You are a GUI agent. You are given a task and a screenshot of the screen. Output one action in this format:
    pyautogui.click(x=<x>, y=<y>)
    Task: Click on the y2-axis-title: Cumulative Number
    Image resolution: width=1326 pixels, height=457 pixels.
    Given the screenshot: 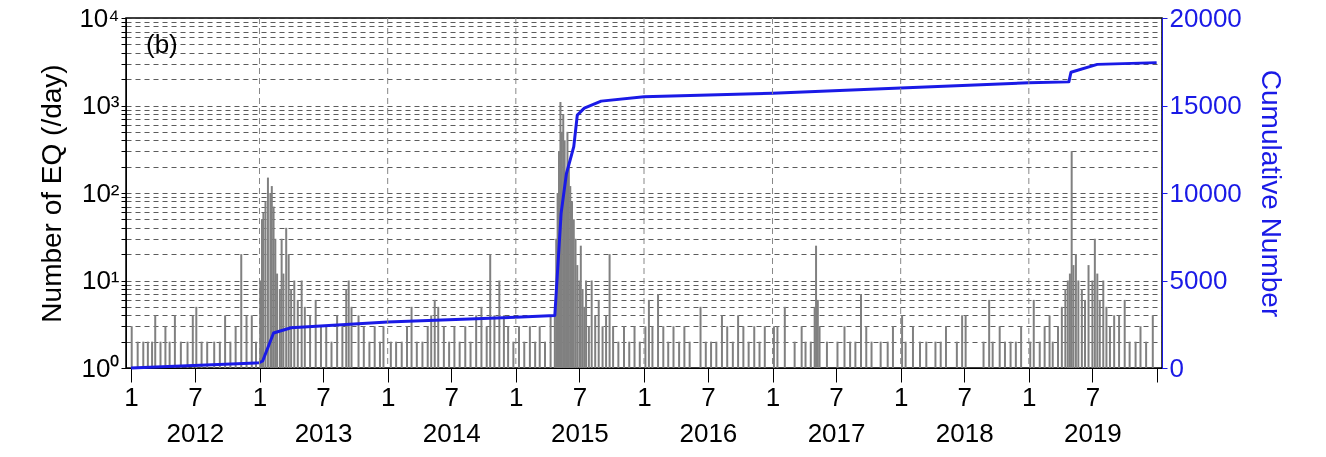 What is the action you would take?
    pyautogui.click(x=1271, y=193)
    